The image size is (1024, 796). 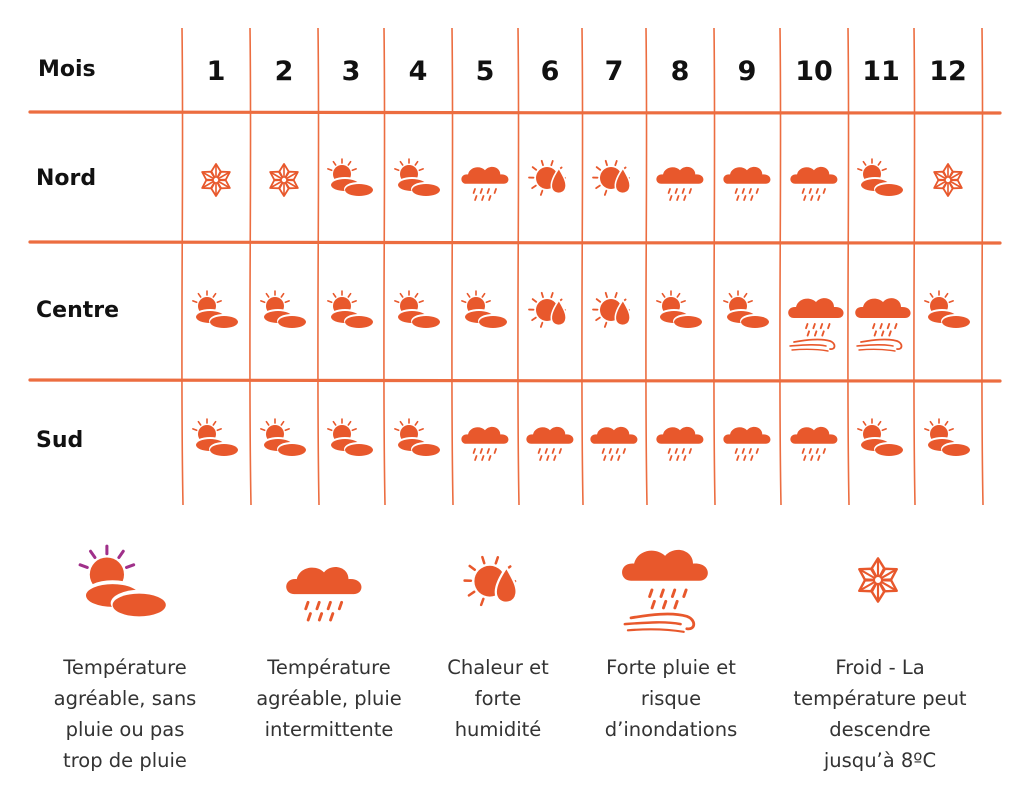 I want to click on legend-text-intermittent: Température agréable, pluie intermittente, so click(x=329, y=698).